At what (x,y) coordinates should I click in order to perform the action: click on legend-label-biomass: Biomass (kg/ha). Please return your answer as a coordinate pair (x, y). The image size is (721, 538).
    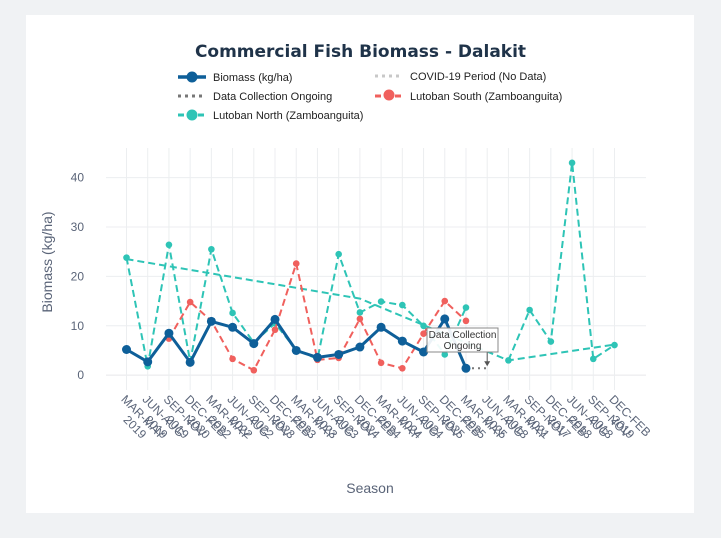
    Looking at the image, I should click on (252, 78).